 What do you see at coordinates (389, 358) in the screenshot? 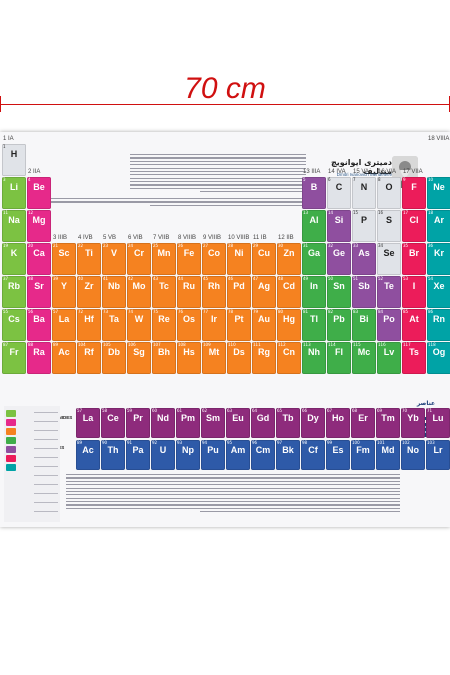
I see `element-cell-lv: 116 Lv` at bounding box center [389, 358].